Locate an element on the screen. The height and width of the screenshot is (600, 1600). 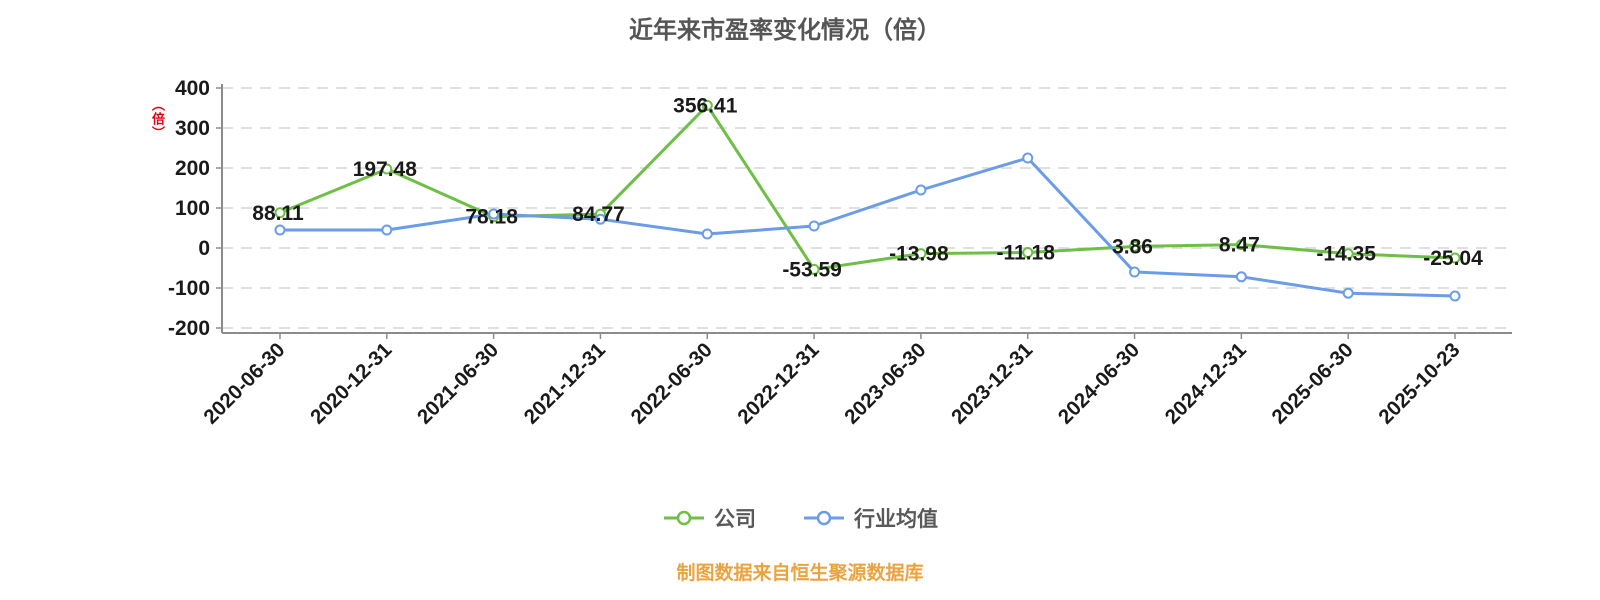
chart-legend: 公司 行业均值 is located at coordinates (800, 518).